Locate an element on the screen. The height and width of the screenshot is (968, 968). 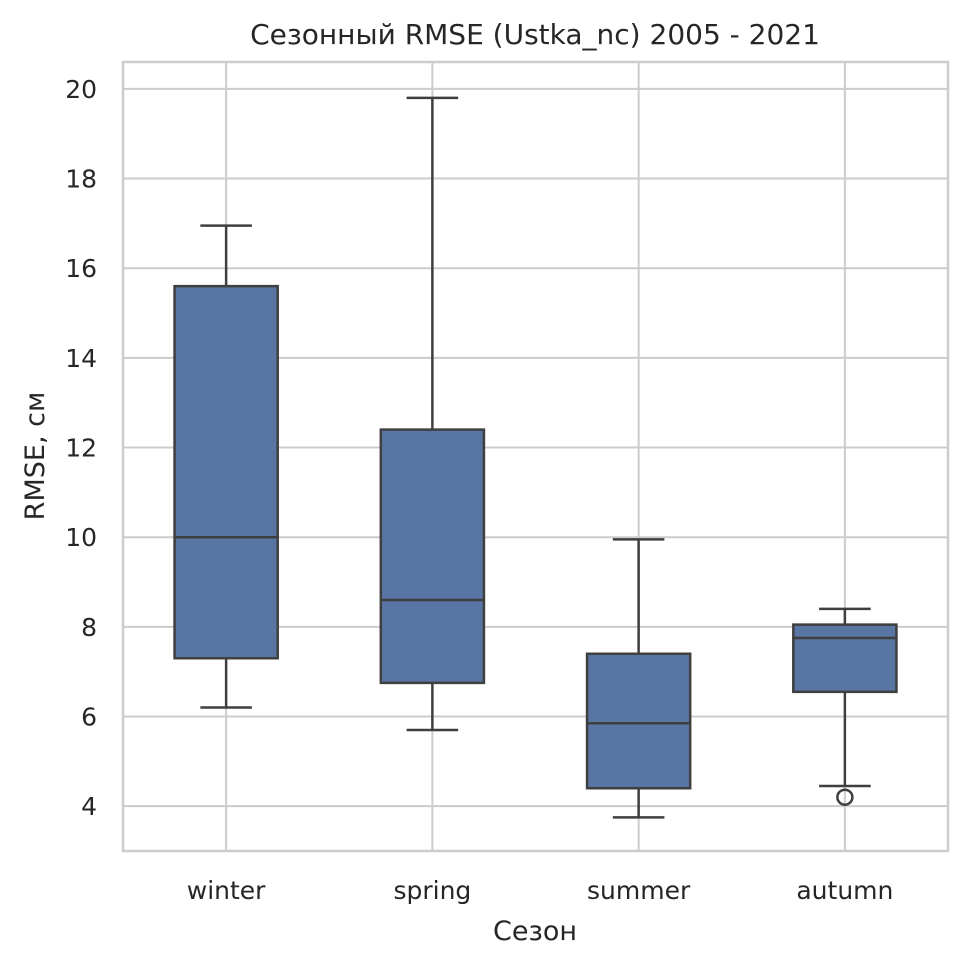
y-tick-label: 18 is located at coordinates (81, 179).